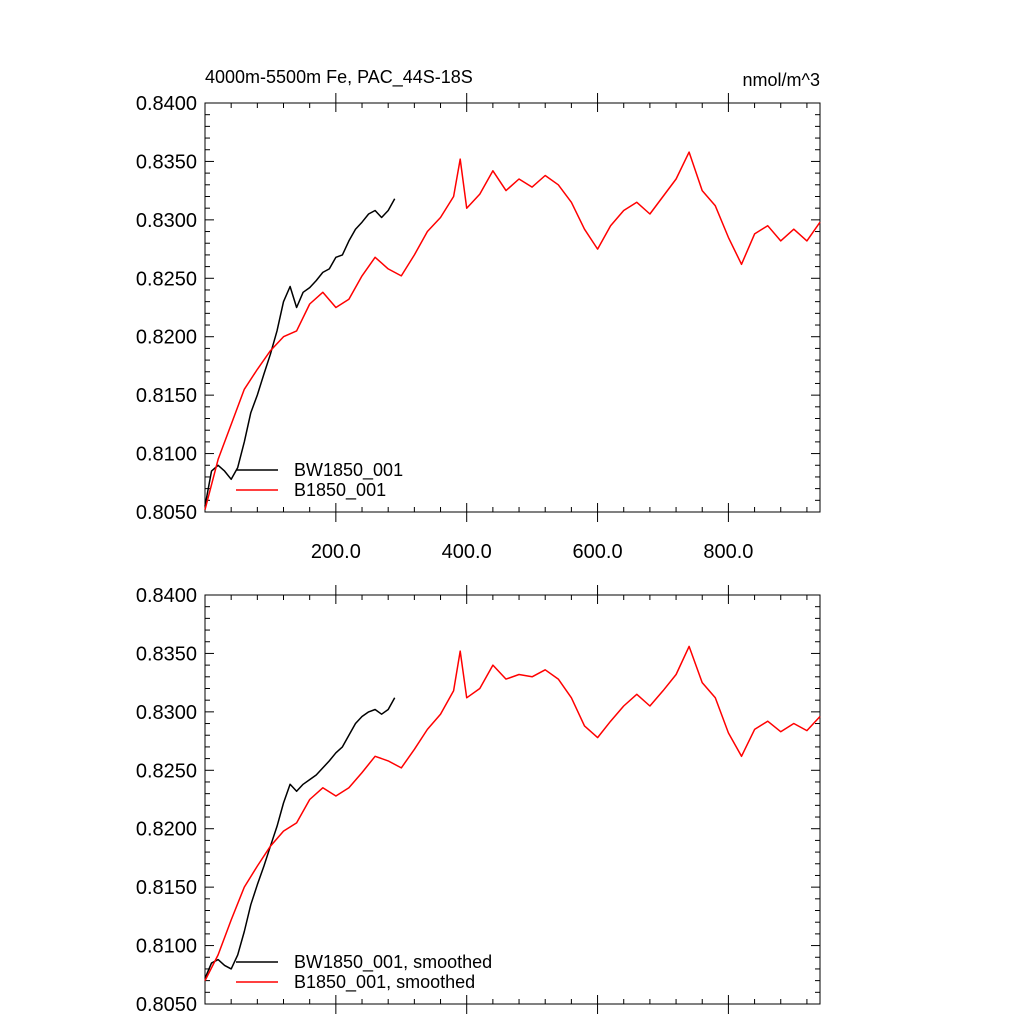 This screenshot has width=1024, height=1024. Describe the element at coordinates (348, 470) in the screenshot. I see `legend-label: BW1850_001` at that location.